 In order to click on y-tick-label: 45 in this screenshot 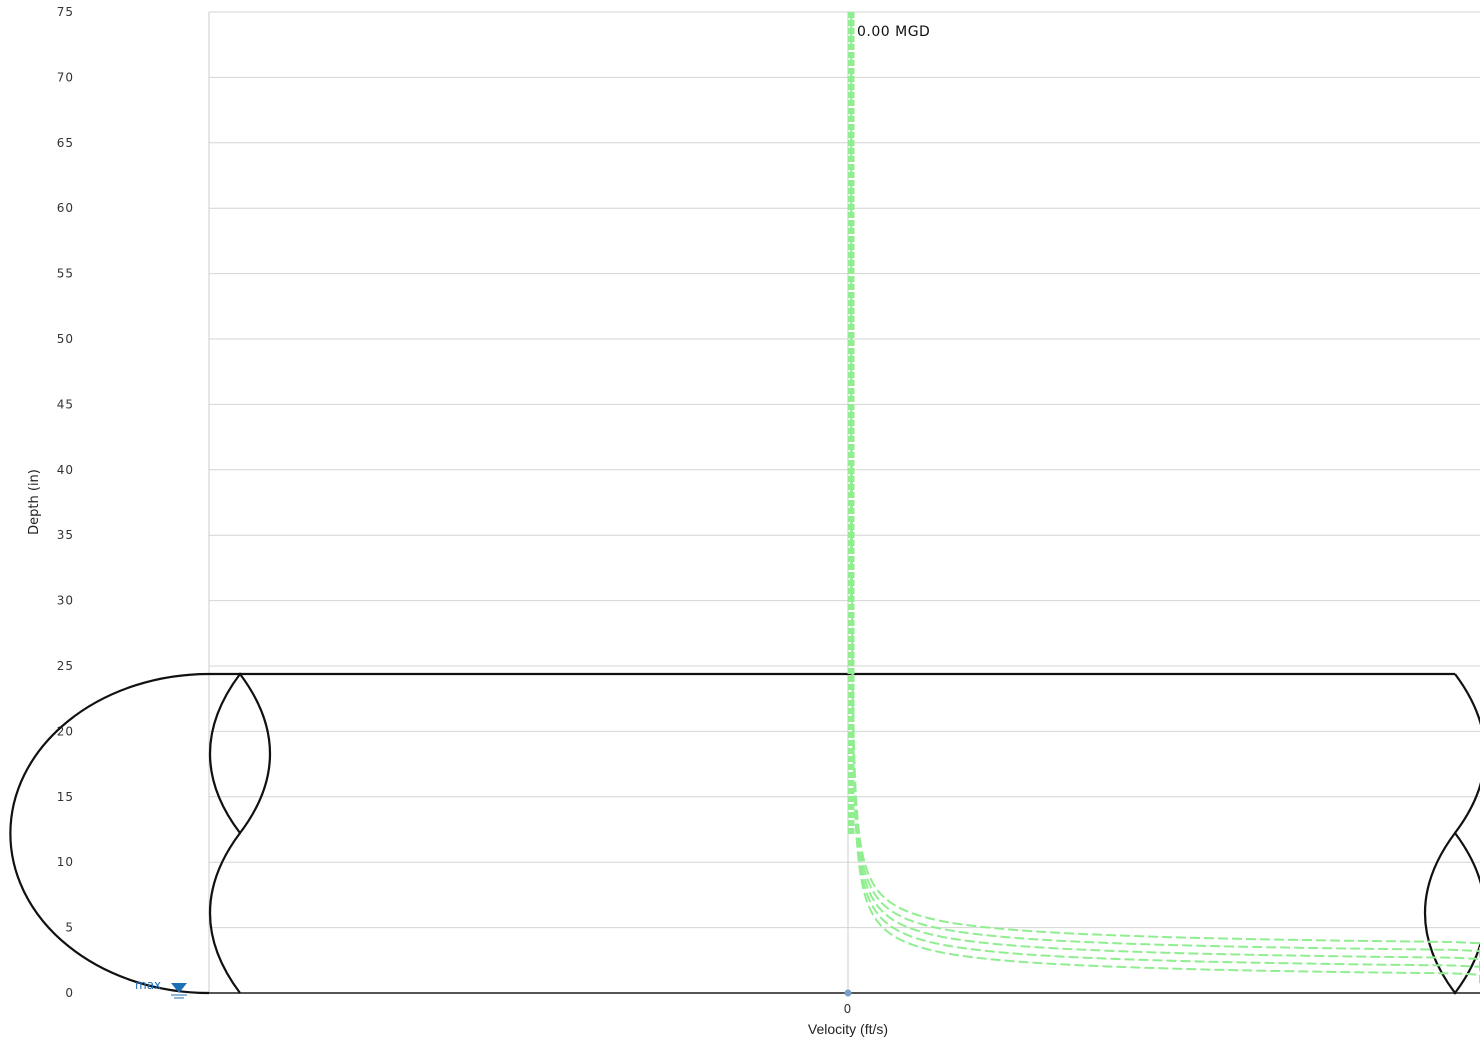, I will do `click(65, 404)`.